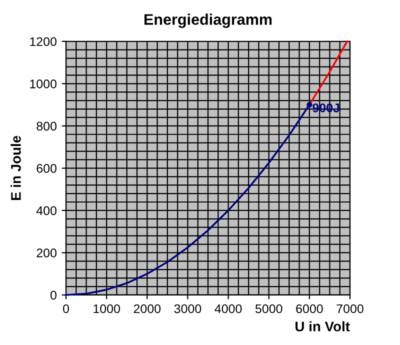 Image resolution: width=400 pixels, height=345 pixels. What do you see at coordinates (268, 309) in the screenshot?
I see `x-tick-label: 5000` at bounding box center [268, 309].